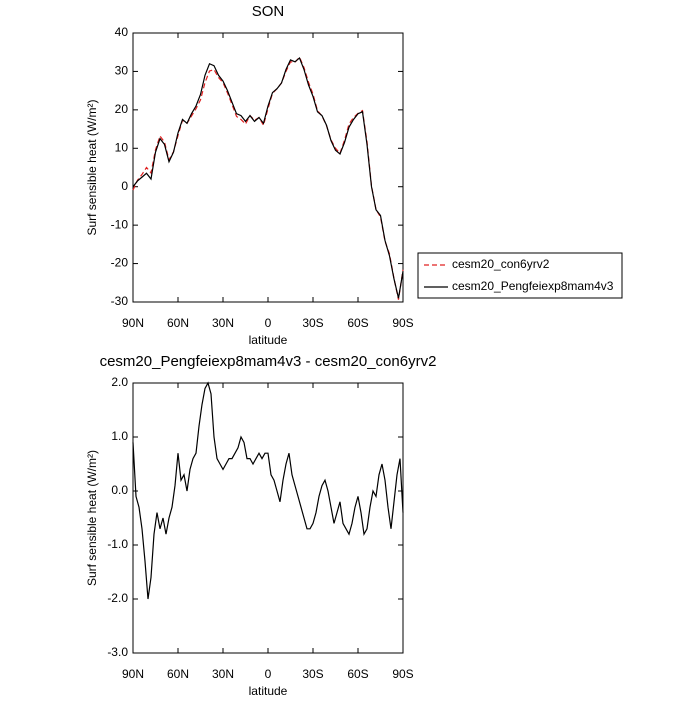 The height and width of the screenshot is (705, 700). Describe the element at coordinates (119, 382) in the screenshot. I see `y-tick-label: 2.0` at that location.